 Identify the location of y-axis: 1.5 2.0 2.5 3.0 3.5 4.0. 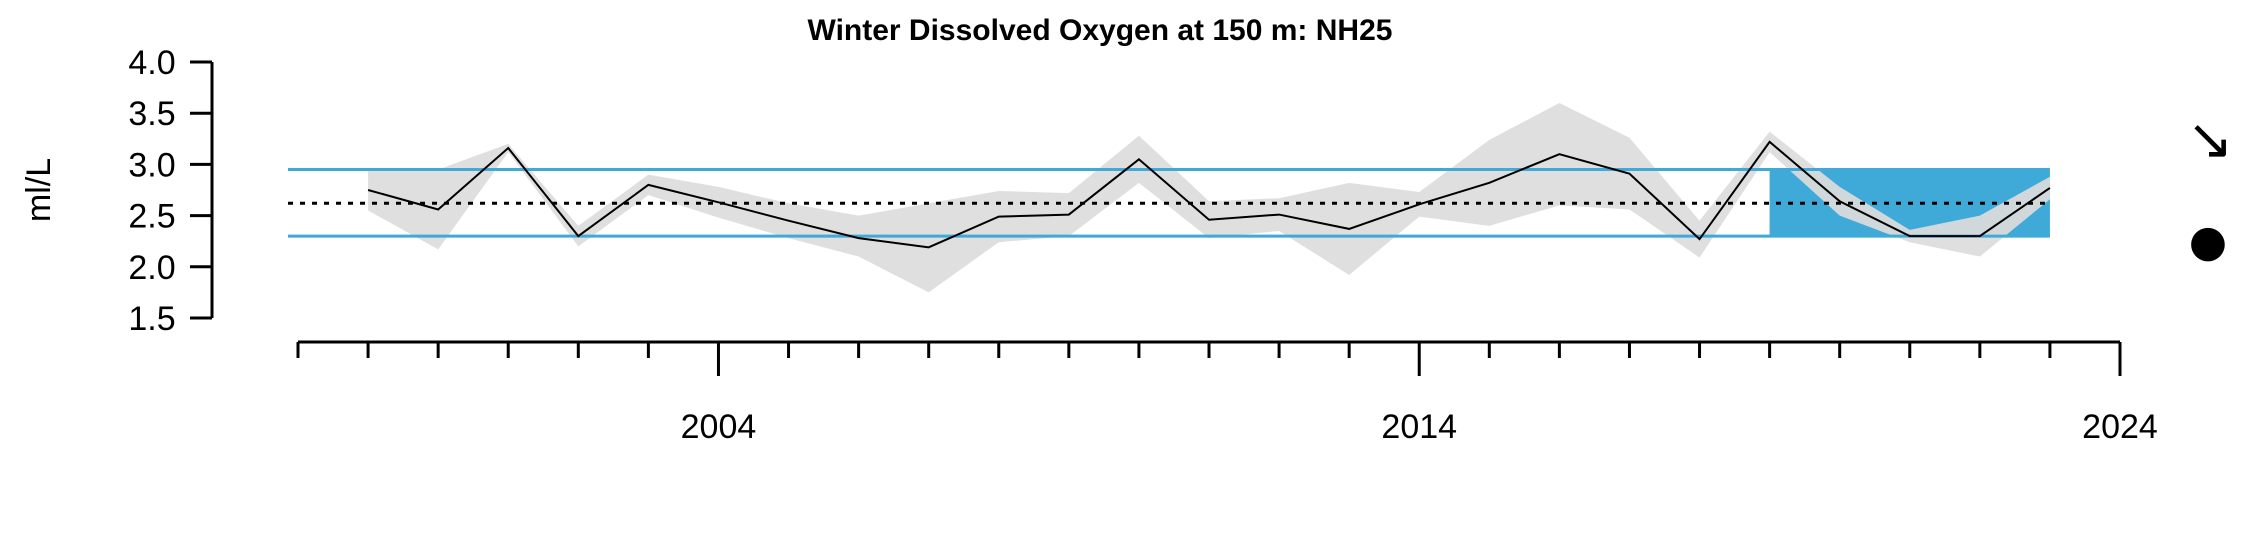
(171, 191).